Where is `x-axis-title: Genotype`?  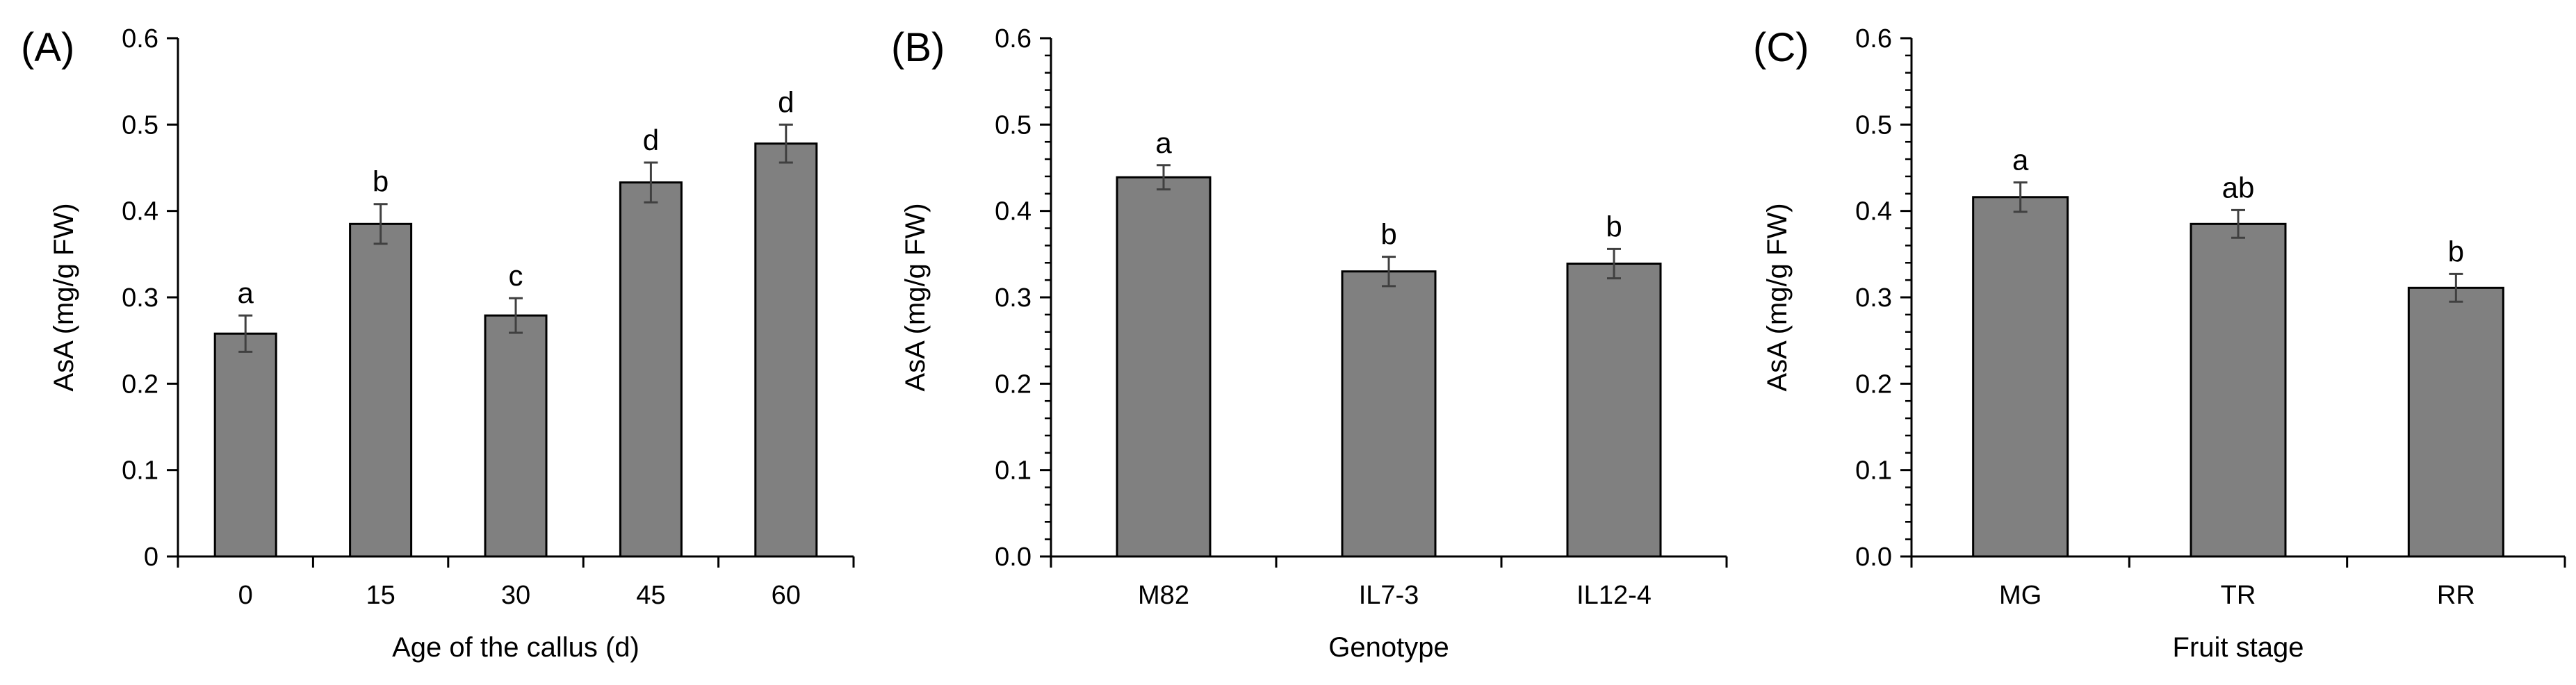
x-axis-title: Genotype is located at coordinates (1388, 647).